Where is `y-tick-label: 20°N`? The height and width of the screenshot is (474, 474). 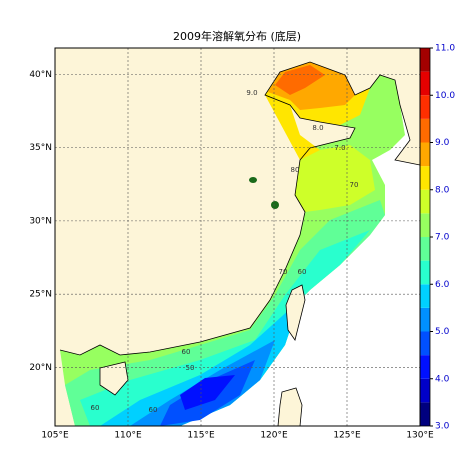 y-tick-label: 20°N is located at coordinates (40, 368).